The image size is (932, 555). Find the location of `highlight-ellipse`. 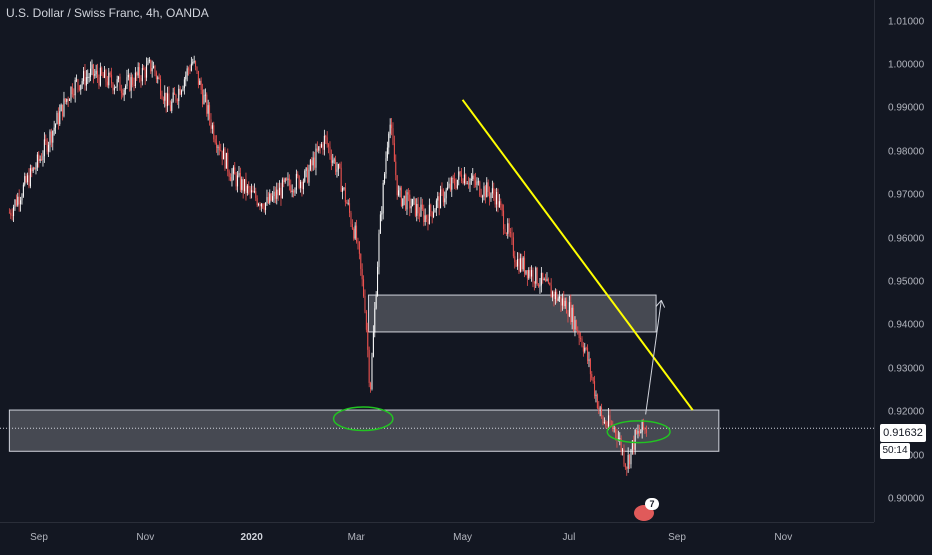

highlight-ellipse is located at coordinates (363, 419).